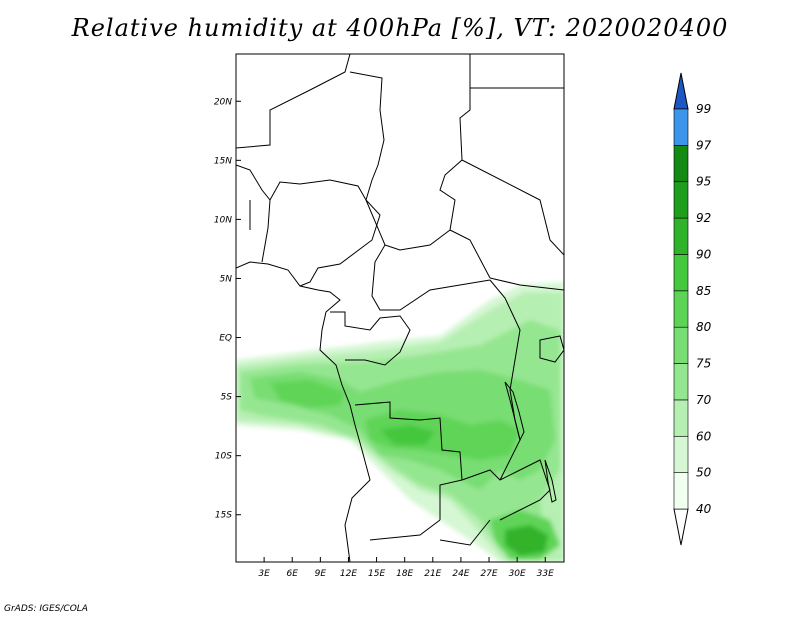  What do you see at coordinates (704, 473) in the screenshot?
I see `colorbar-label: 50` at bounding box center [704, 473].